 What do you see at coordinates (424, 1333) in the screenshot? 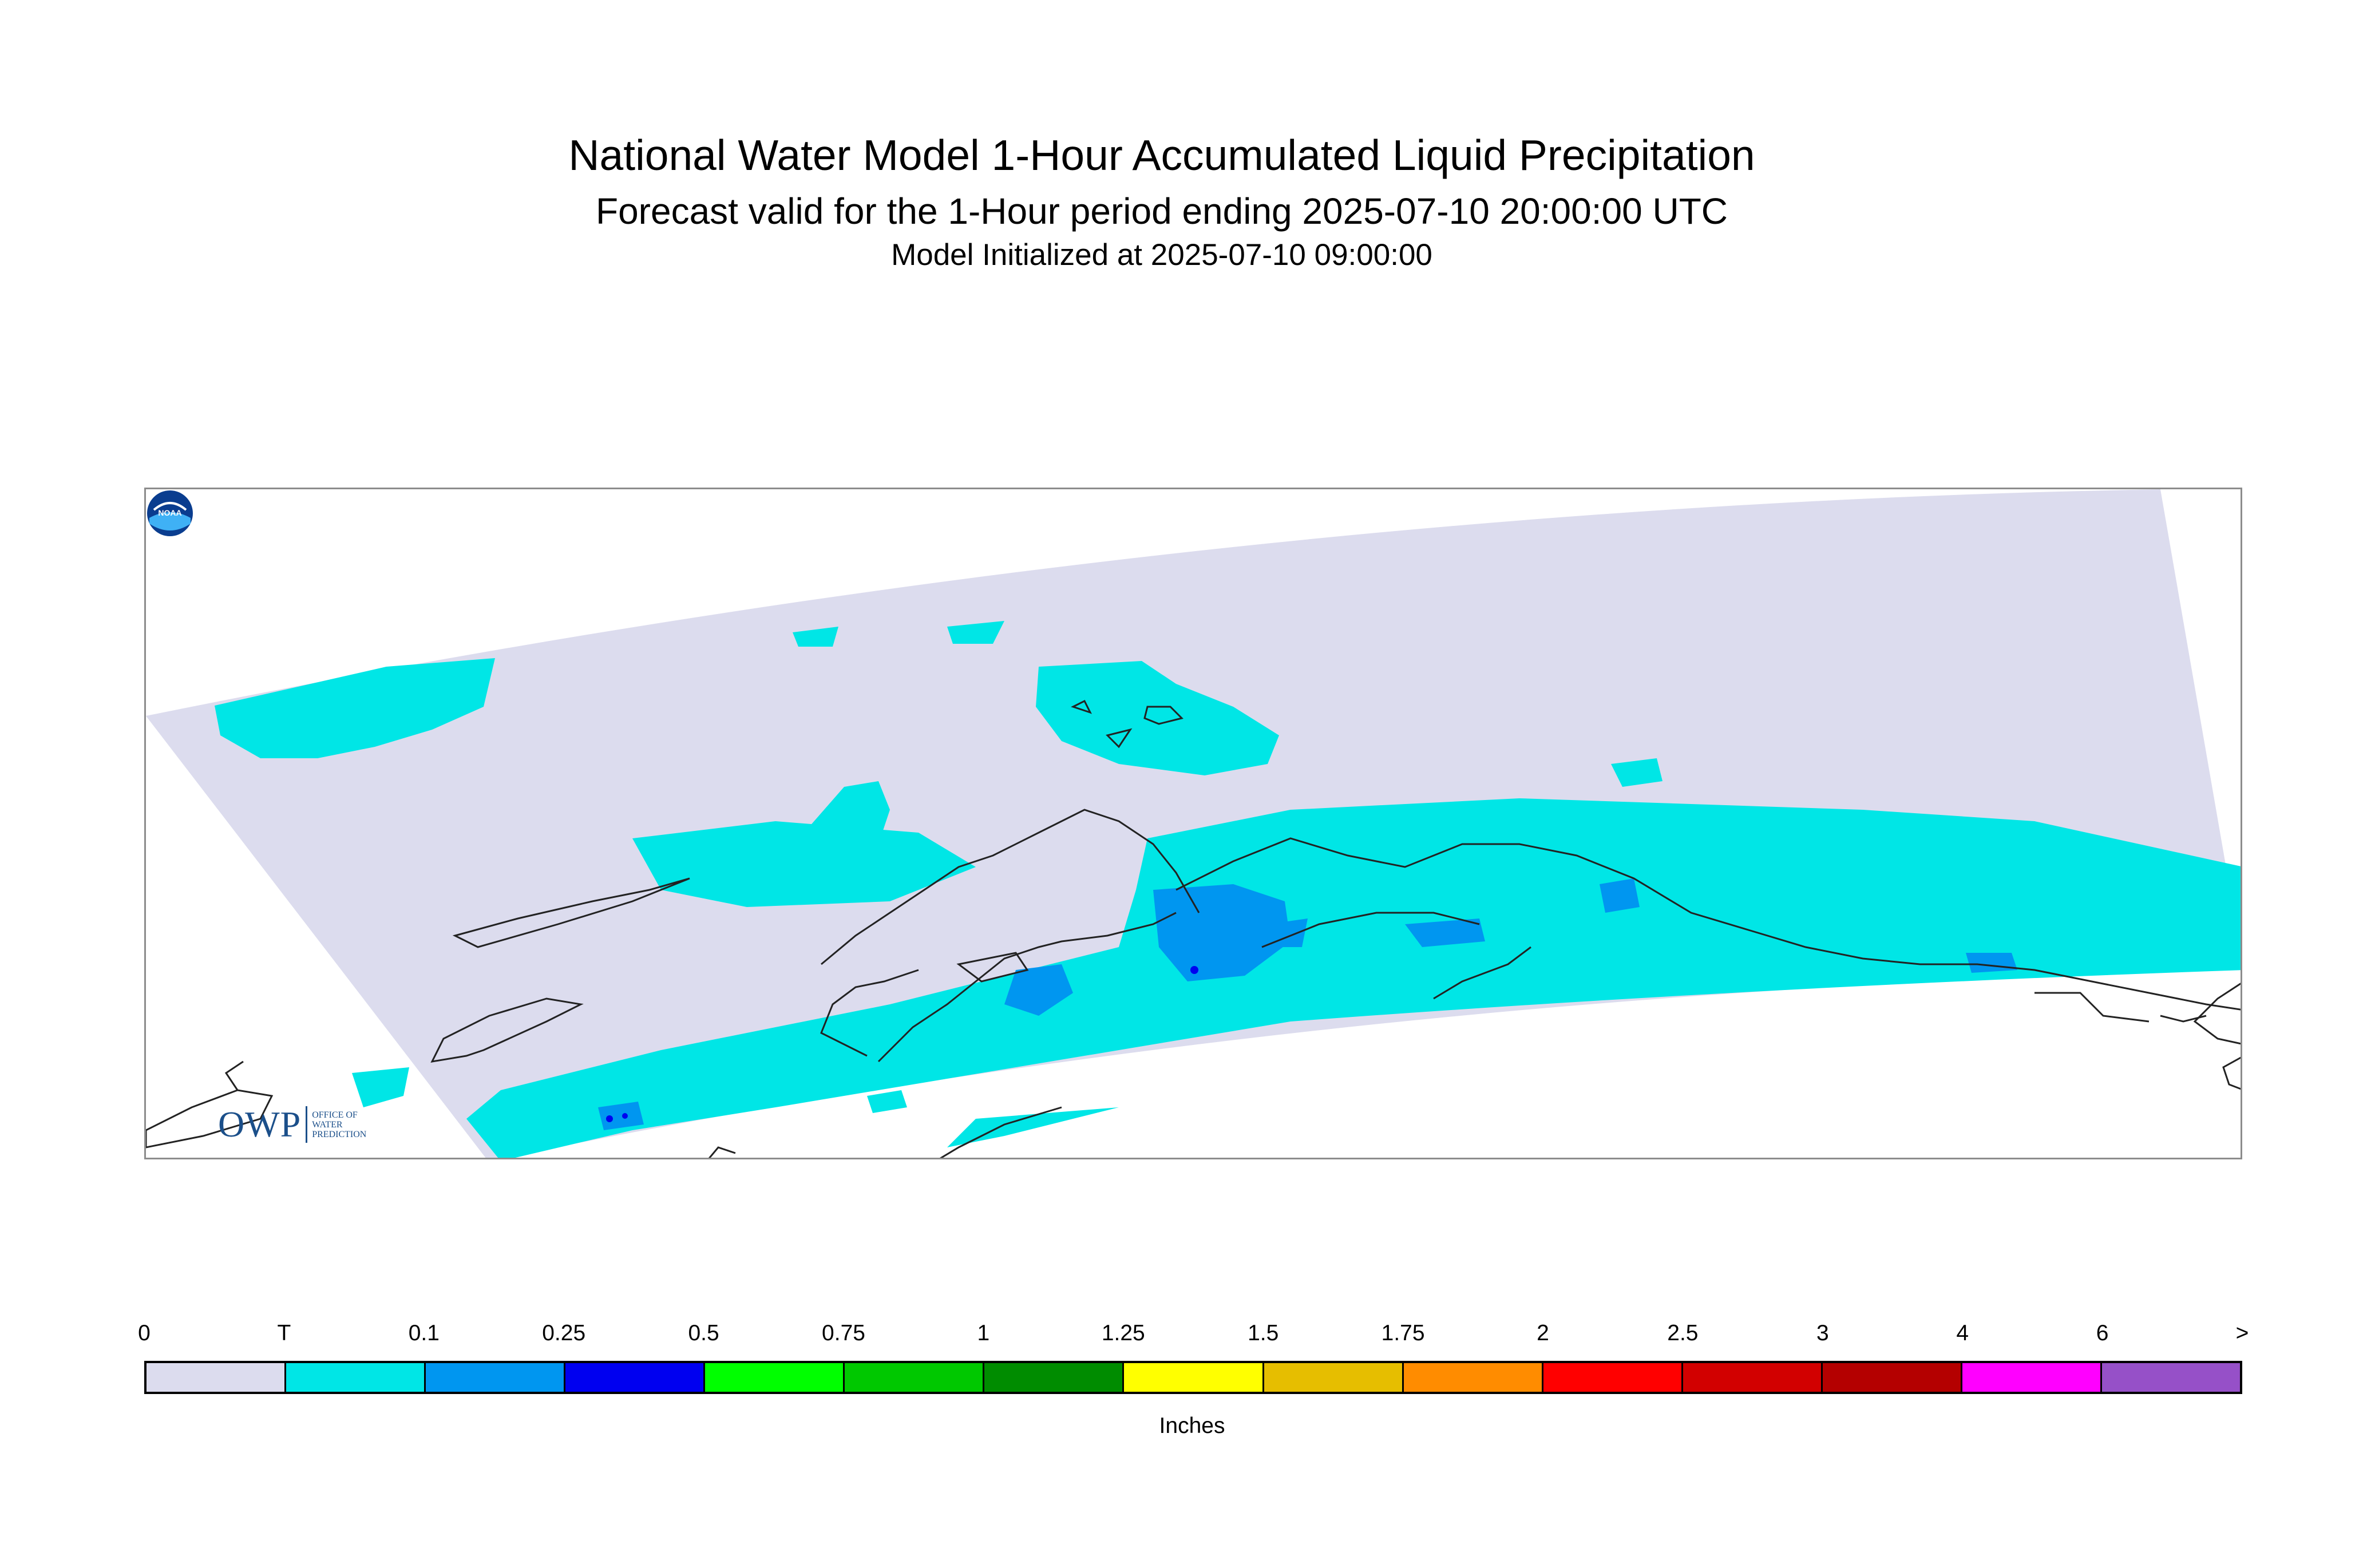
I see `legend-tick-label: 0.1` at bounding box center [424, 1333].